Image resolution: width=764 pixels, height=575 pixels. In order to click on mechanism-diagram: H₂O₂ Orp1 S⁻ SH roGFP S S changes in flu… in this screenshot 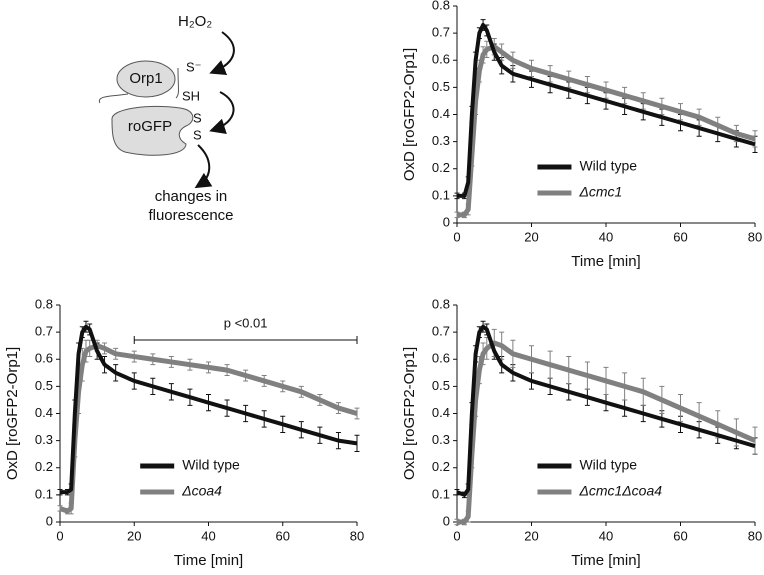, I will do `click(166, 118)`.